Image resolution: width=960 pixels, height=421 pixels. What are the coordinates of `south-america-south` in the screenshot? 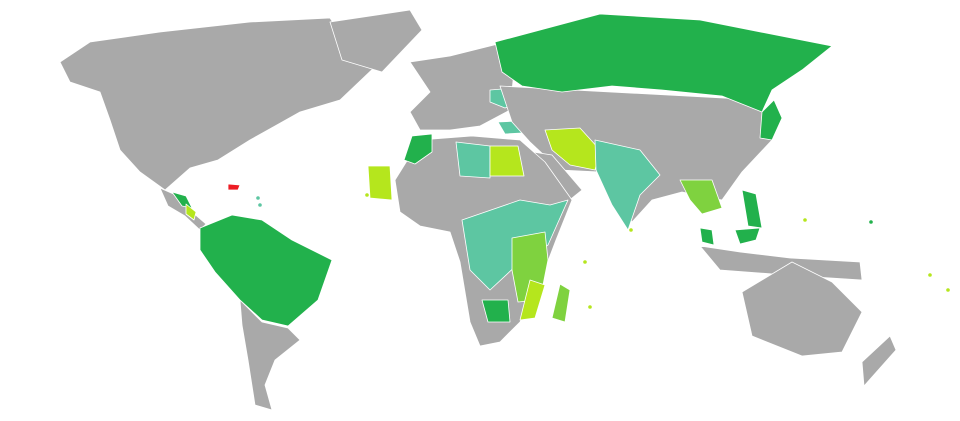 It's located at (270, 355).